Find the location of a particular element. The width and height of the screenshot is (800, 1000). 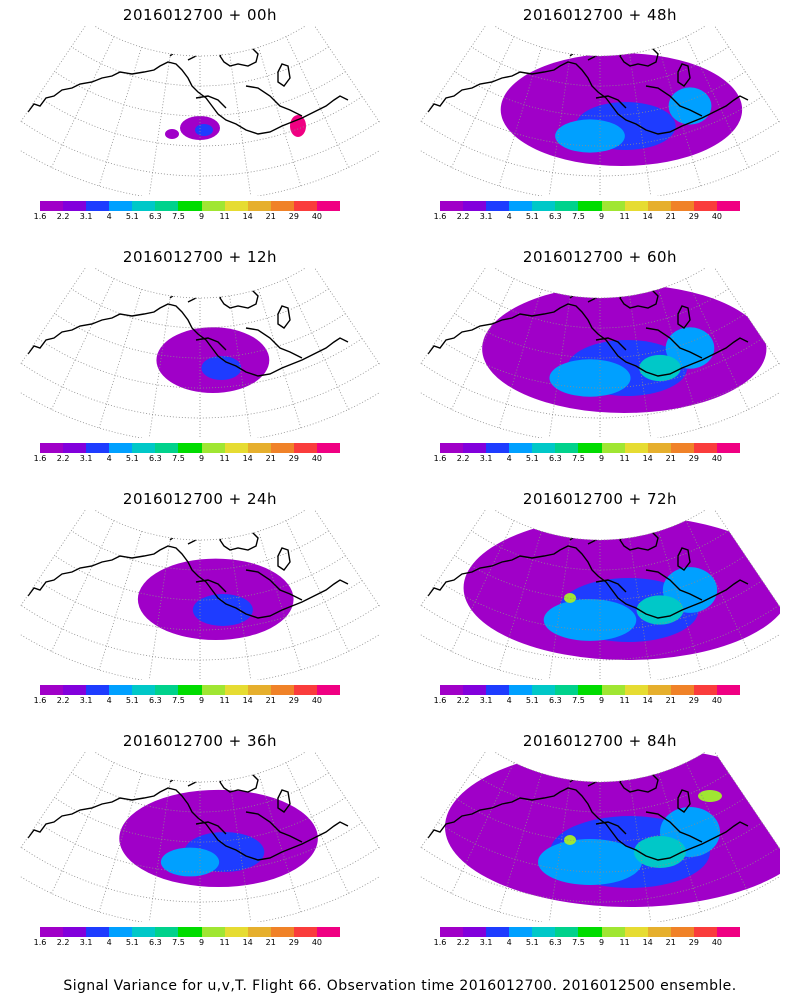

legend-tick-label: 6.3 is located at coordinates (555, 942).